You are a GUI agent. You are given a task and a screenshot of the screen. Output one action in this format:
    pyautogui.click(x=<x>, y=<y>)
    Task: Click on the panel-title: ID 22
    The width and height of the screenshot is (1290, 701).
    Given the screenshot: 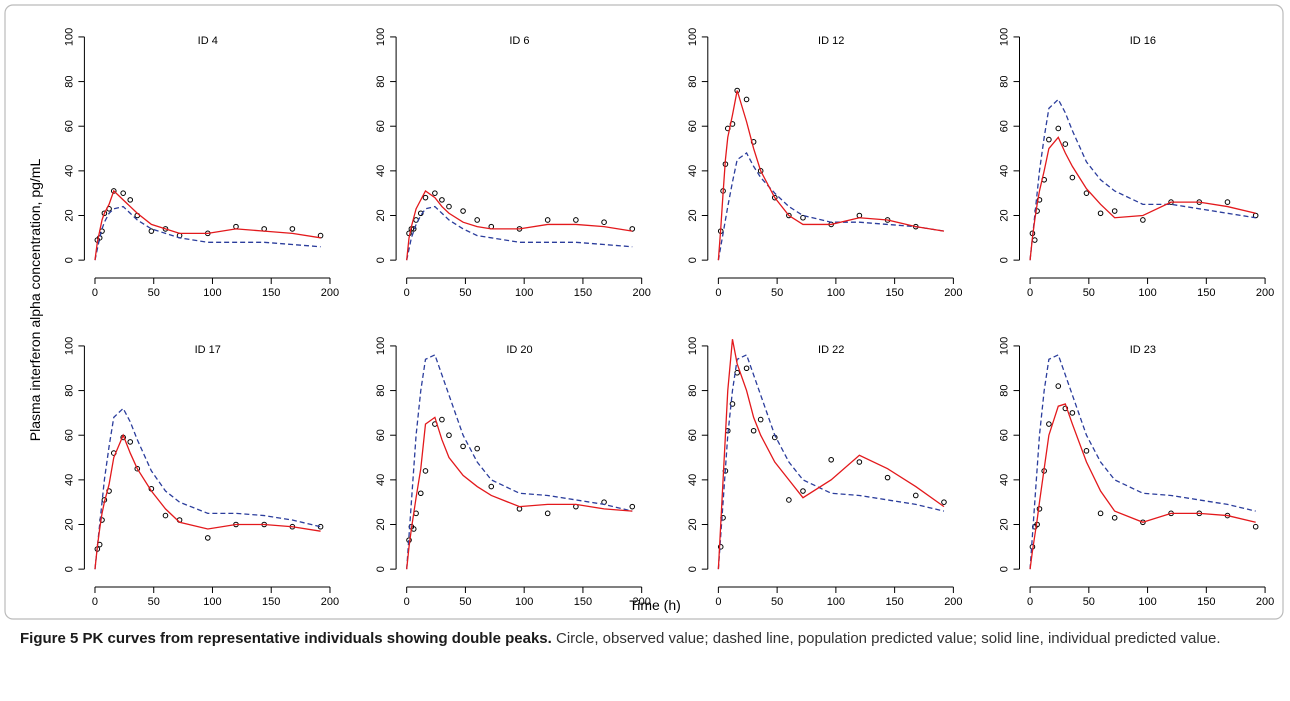 What is the action you would take?
    pyautogui.click(x=831, y=350)
    